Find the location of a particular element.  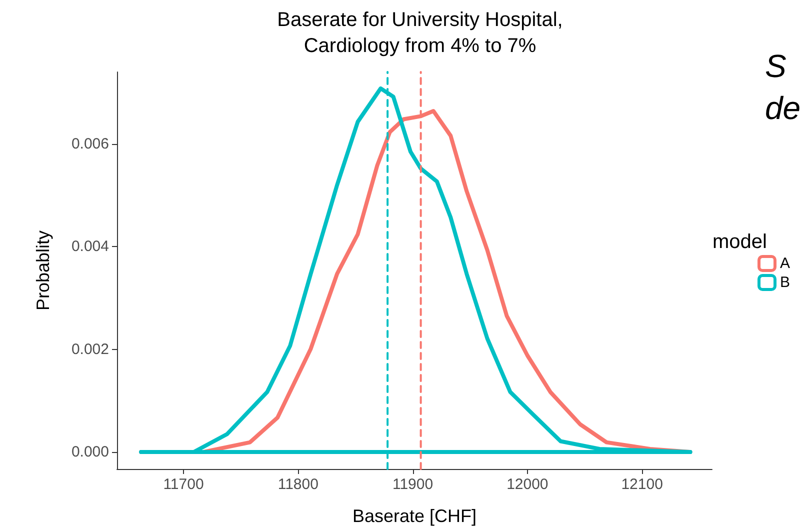

x-tick-label: 12100 is located at coordinates (642, 484).